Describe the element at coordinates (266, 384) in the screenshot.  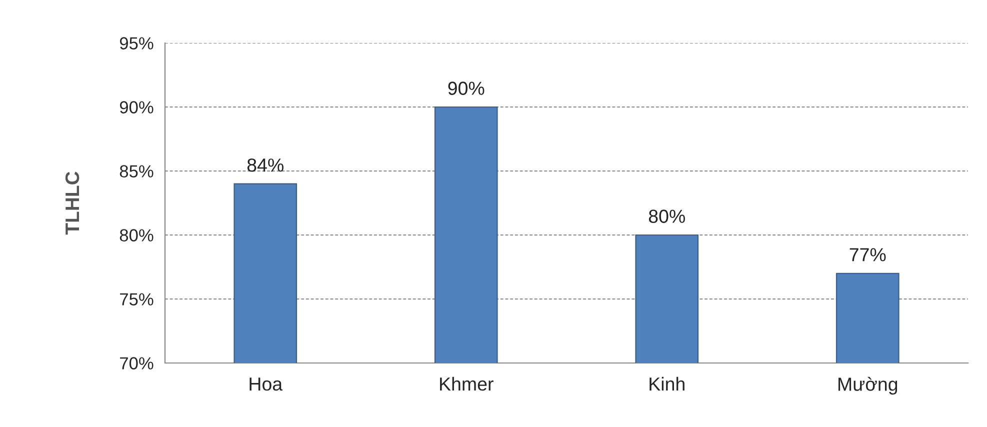
I see `x-tick-label: Hoa` at that location.